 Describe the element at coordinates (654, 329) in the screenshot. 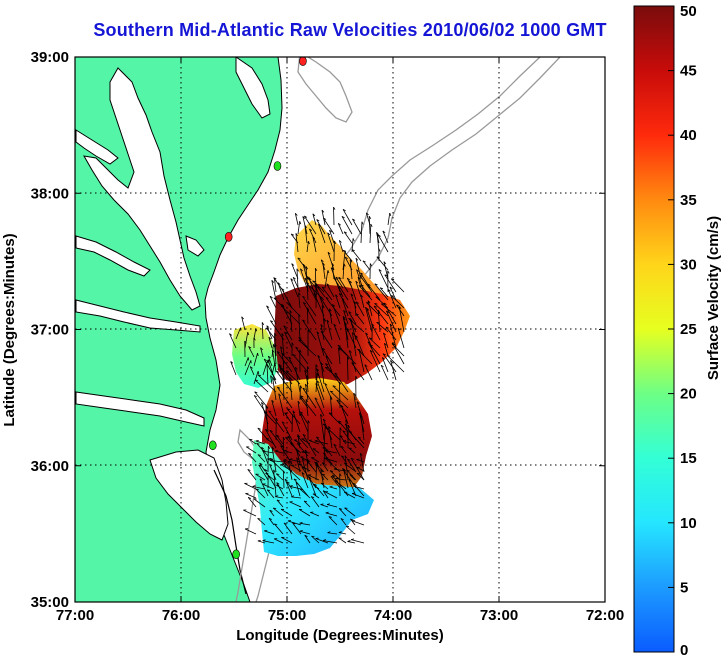

I see `colorbar` at that location.